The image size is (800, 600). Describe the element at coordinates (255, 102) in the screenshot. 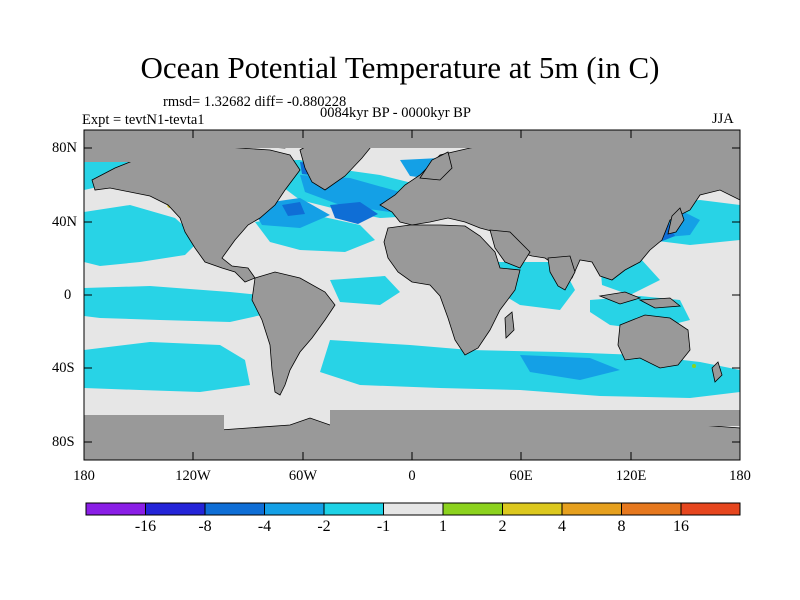

I see `rmsd-stats: rmsd= 1.32682 diff= -0.880228` at that location.